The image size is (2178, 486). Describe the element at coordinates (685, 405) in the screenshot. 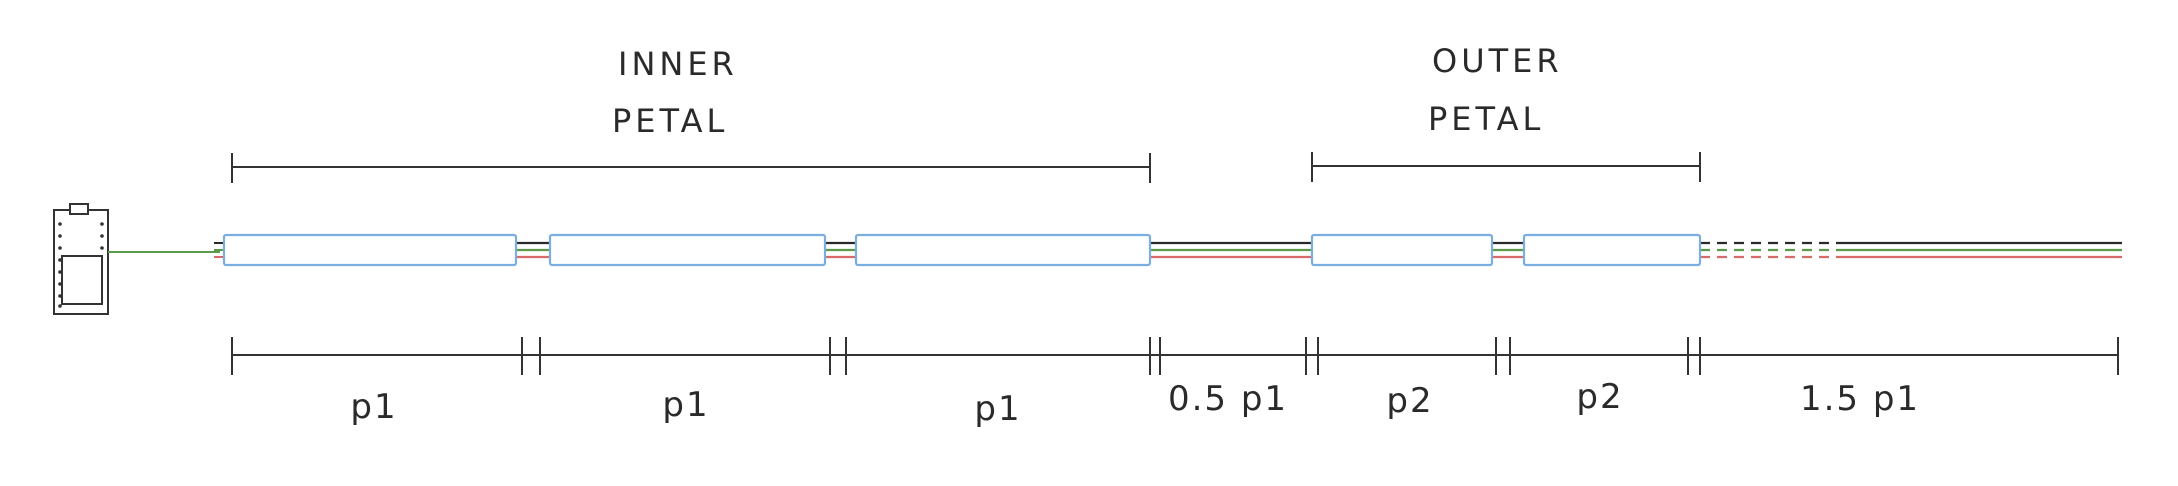

I see `segment-label-2: p1` at that location.